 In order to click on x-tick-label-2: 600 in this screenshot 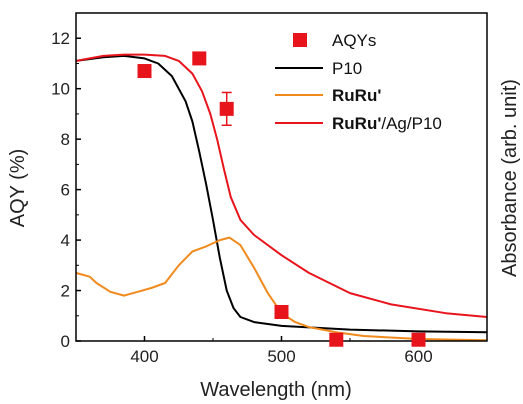, I will do `click(418, 356)`.